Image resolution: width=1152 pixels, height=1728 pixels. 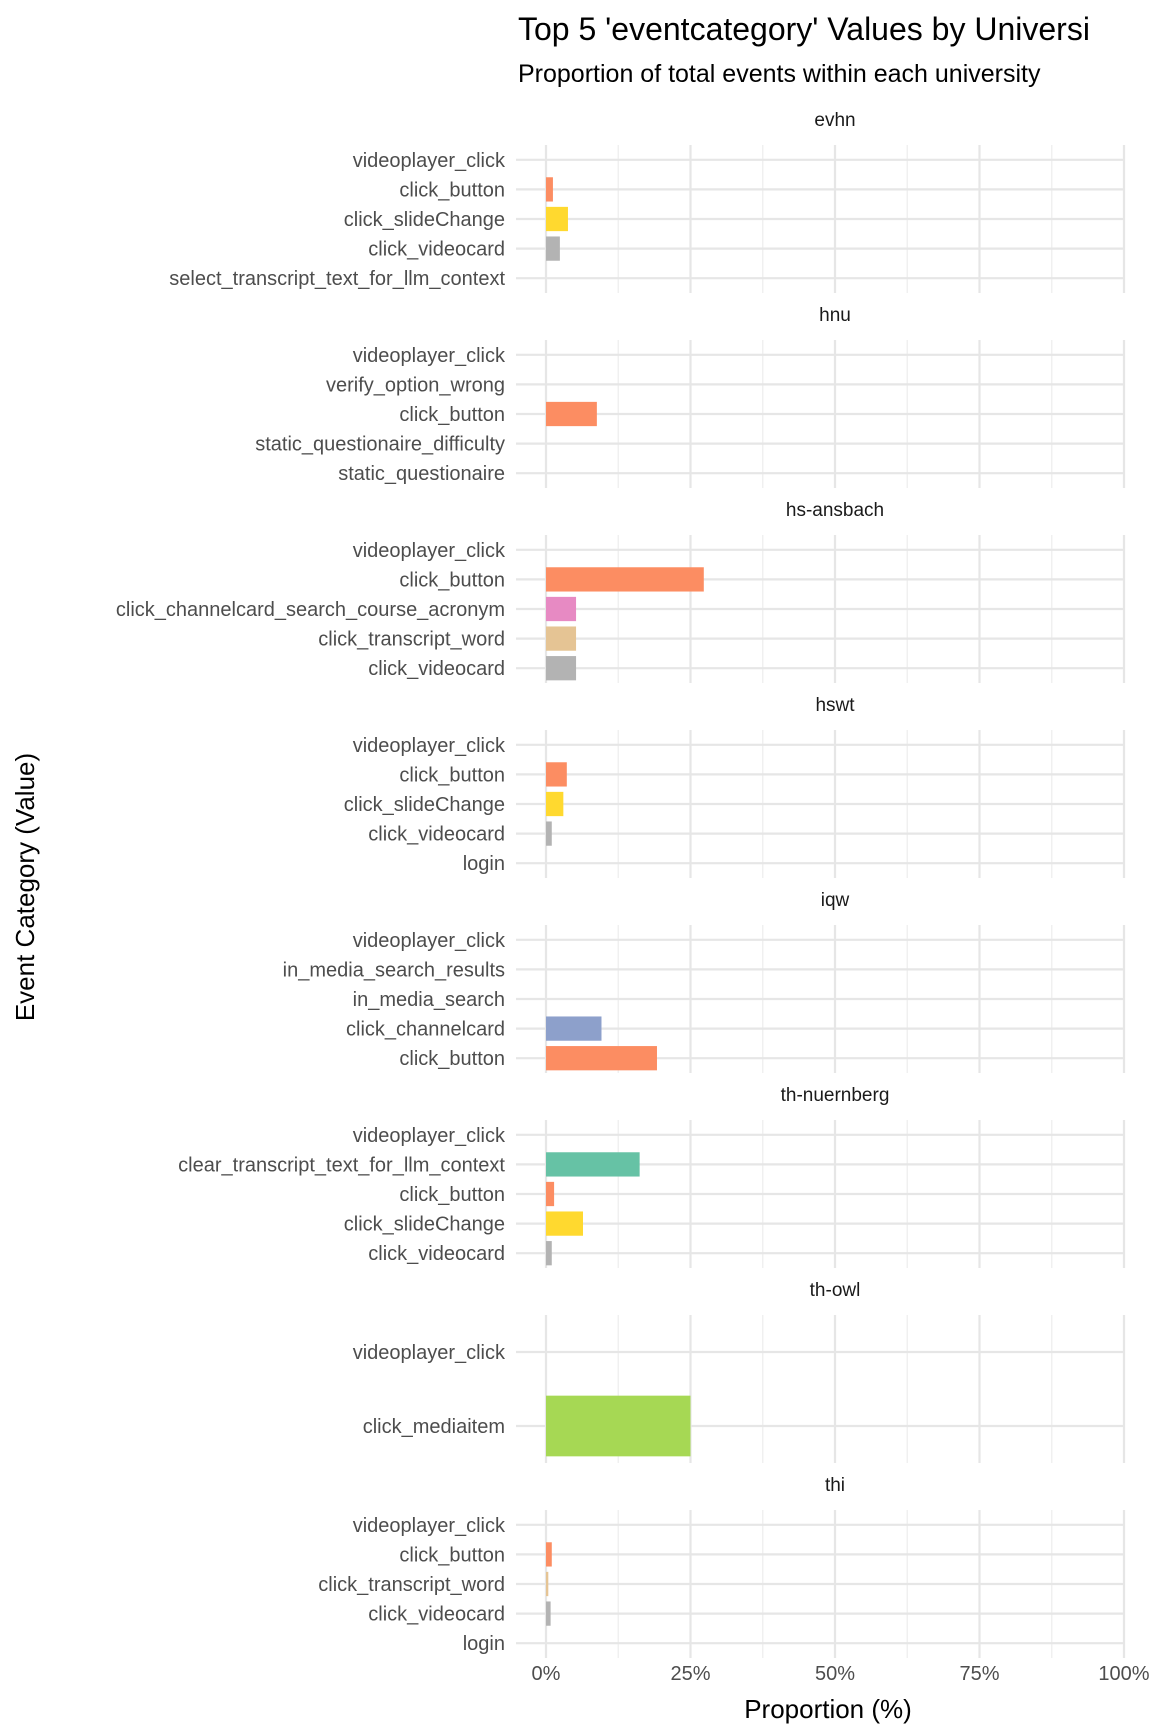 What do you see at coordinates (574, 1028) in the screenshot?
I see `bar-click-channelcard` at bounding box center [574, 1028].